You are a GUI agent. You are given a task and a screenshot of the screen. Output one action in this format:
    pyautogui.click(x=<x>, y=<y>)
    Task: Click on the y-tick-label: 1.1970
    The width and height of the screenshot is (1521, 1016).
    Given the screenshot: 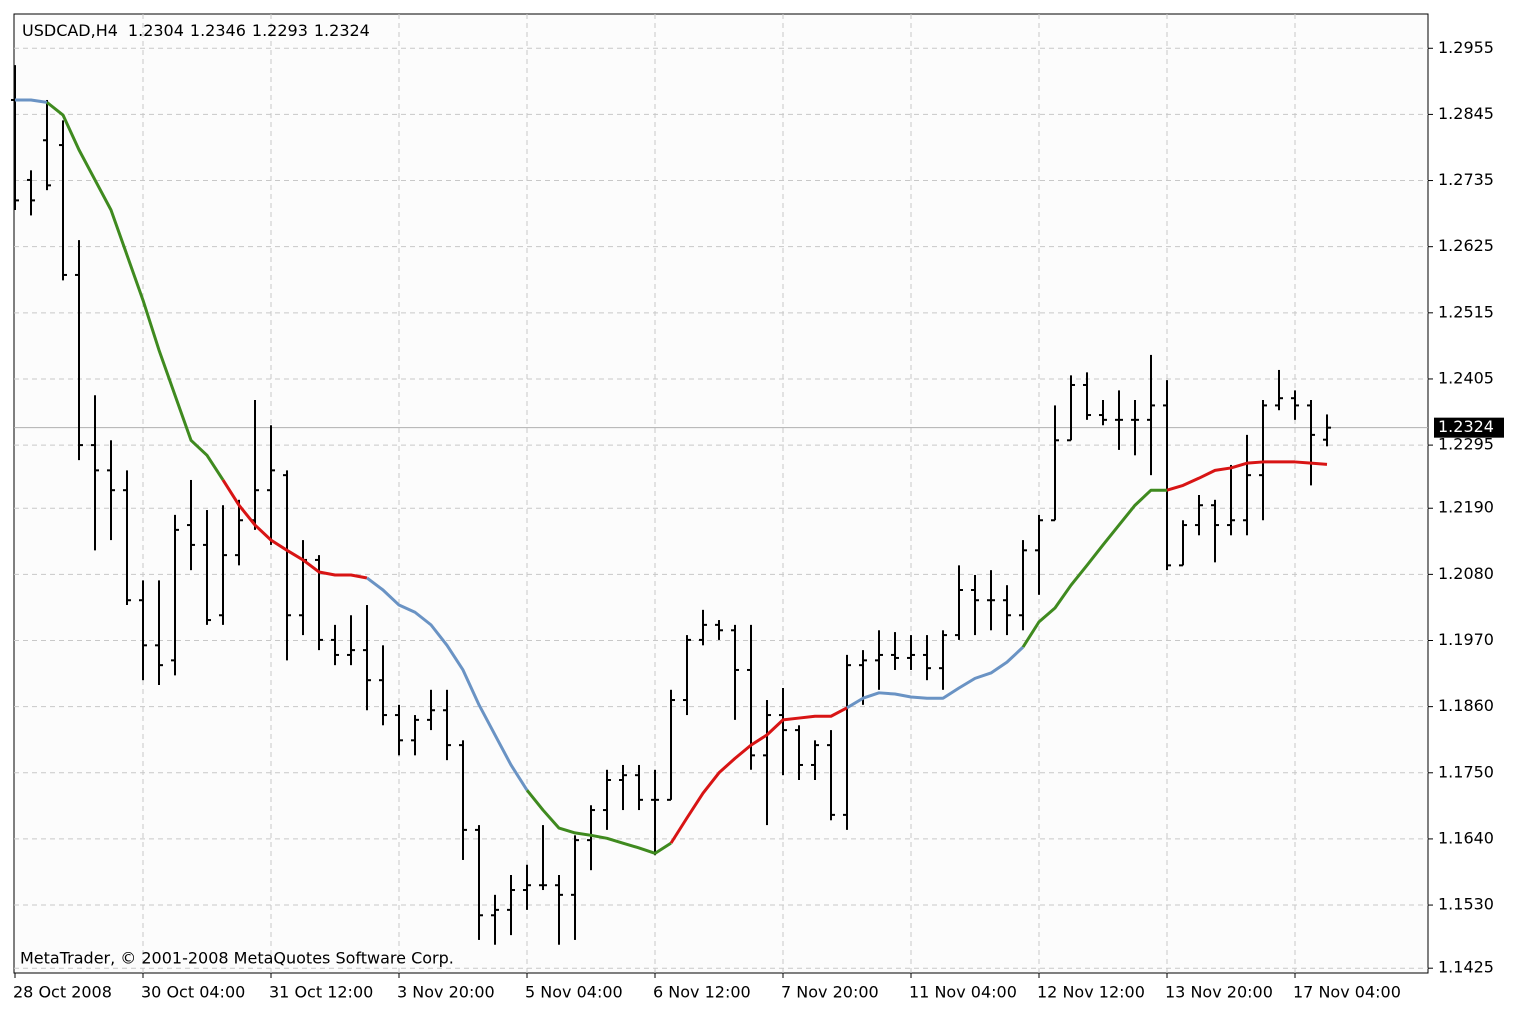 What is the action you would take?
    pyautogui.click(x=1466, y=639)
    